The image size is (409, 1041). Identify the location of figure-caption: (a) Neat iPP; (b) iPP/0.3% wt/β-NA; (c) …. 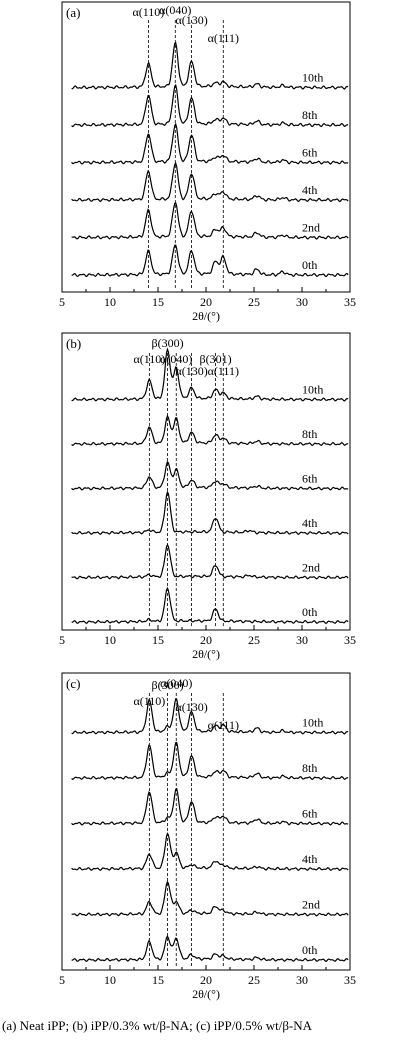
(157, 1025).